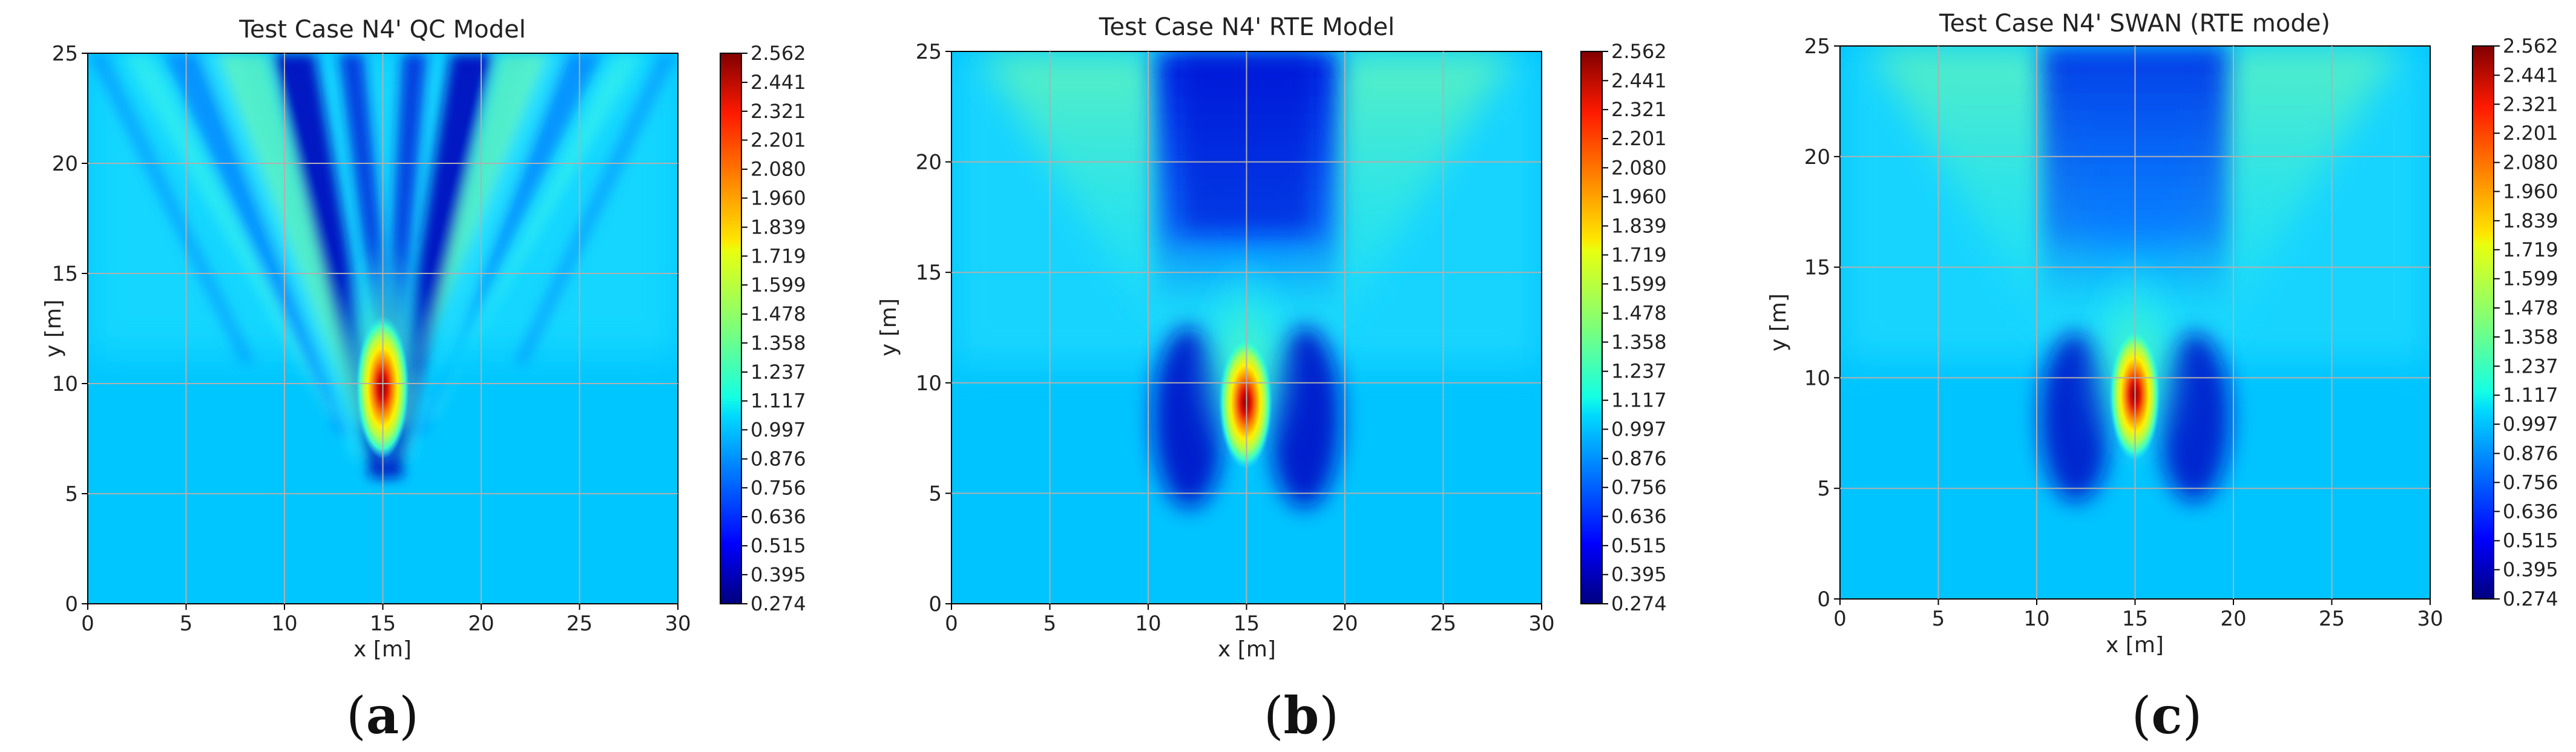 Image resolution: width=2576 pixels, height=752 pixels. I want to click on panel-caption: (a), so click(383, 715).